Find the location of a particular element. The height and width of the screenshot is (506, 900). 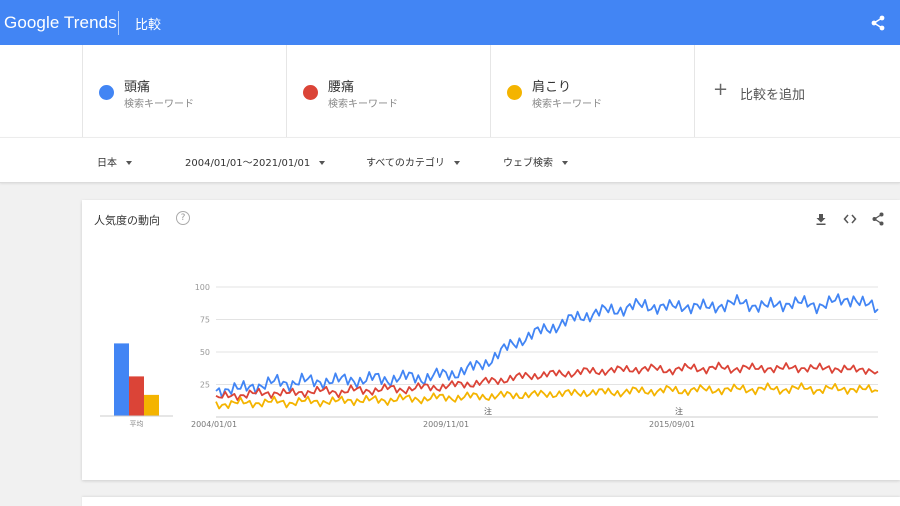

y-tick-label: 100 is located at coordinates (202, 287).